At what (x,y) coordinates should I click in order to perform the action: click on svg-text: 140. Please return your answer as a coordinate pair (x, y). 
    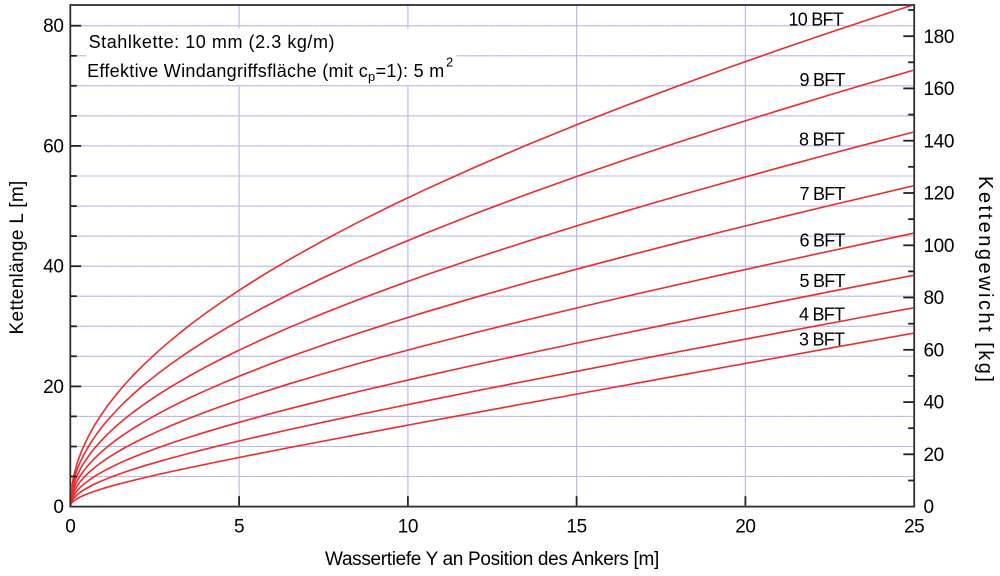
    Looking at the image, I should click on (939, 141).